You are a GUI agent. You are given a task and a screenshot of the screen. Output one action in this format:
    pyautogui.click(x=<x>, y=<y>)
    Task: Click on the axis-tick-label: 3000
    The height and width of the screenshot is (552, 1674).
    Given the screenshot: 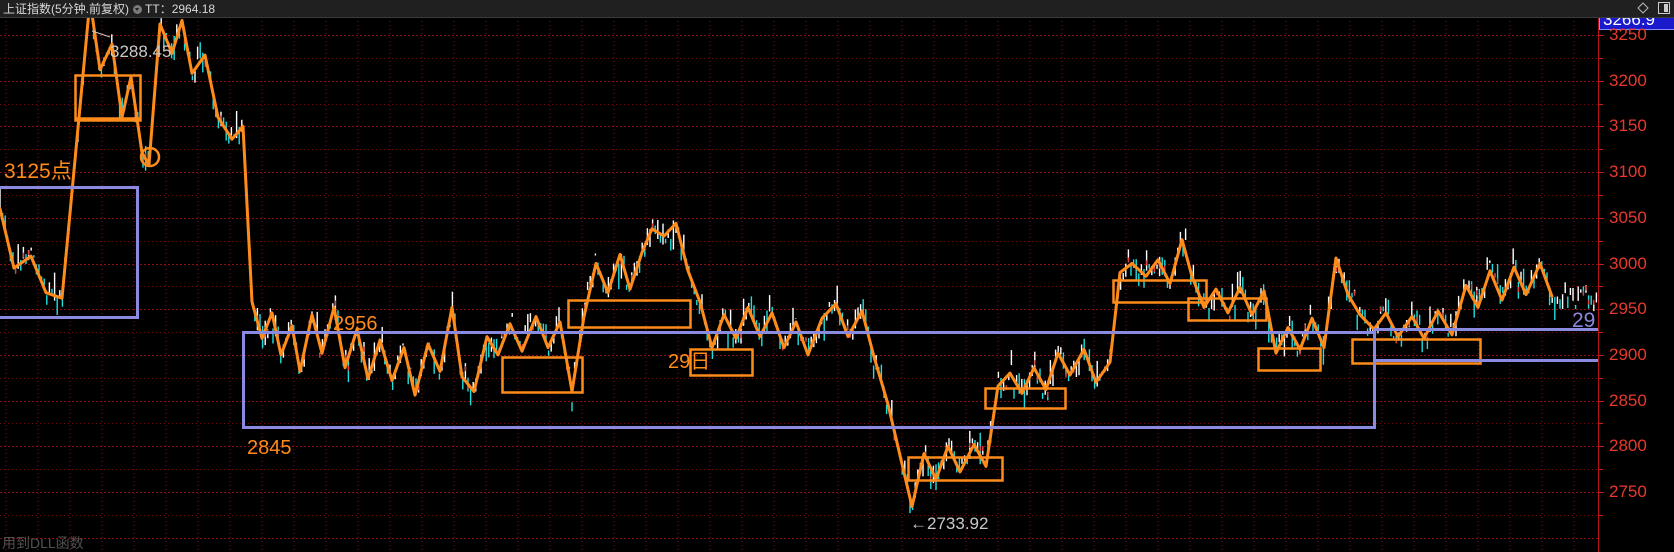 What is the action you would take?
    pyautogui.click(x=1628, y=263)
    